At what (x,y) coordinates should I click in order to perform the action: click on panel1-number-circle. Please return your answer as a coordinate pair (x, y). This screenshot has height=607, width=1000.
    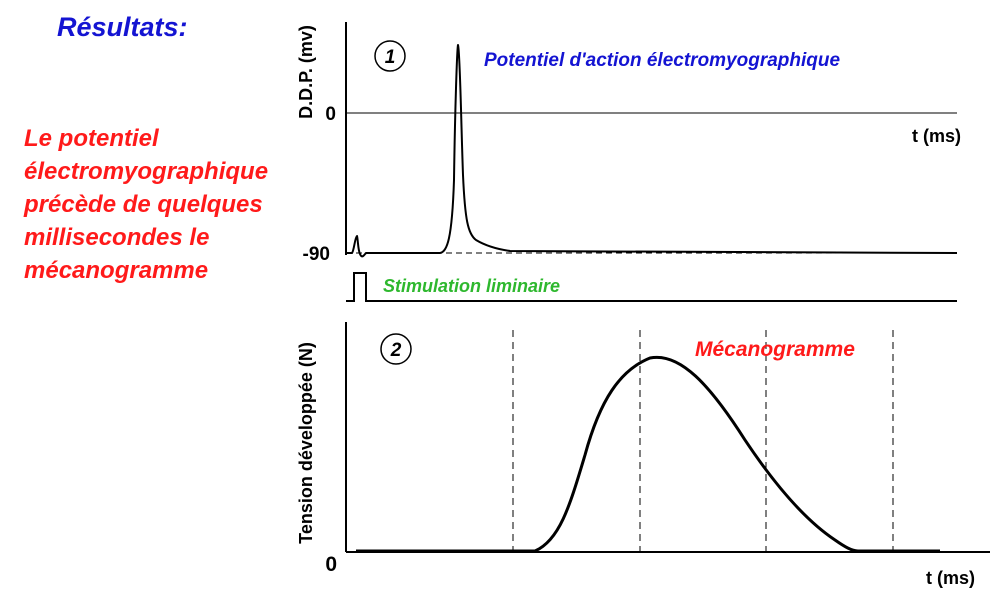
    Looking at the image, I should click on (390, 56).